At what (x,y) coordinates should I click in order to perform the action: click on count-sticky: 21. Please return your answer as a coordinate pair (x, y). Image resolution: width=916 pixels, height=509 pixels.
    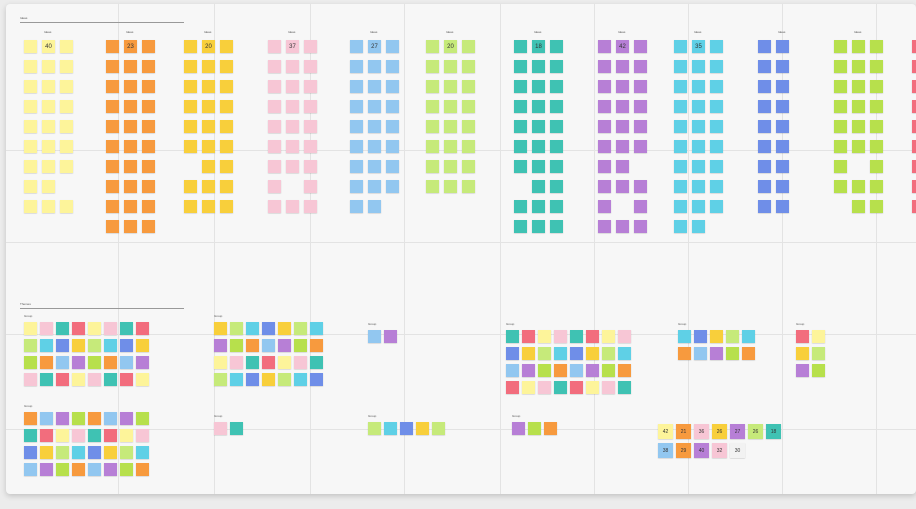
    Looking at the image, I should click on (683, 431).